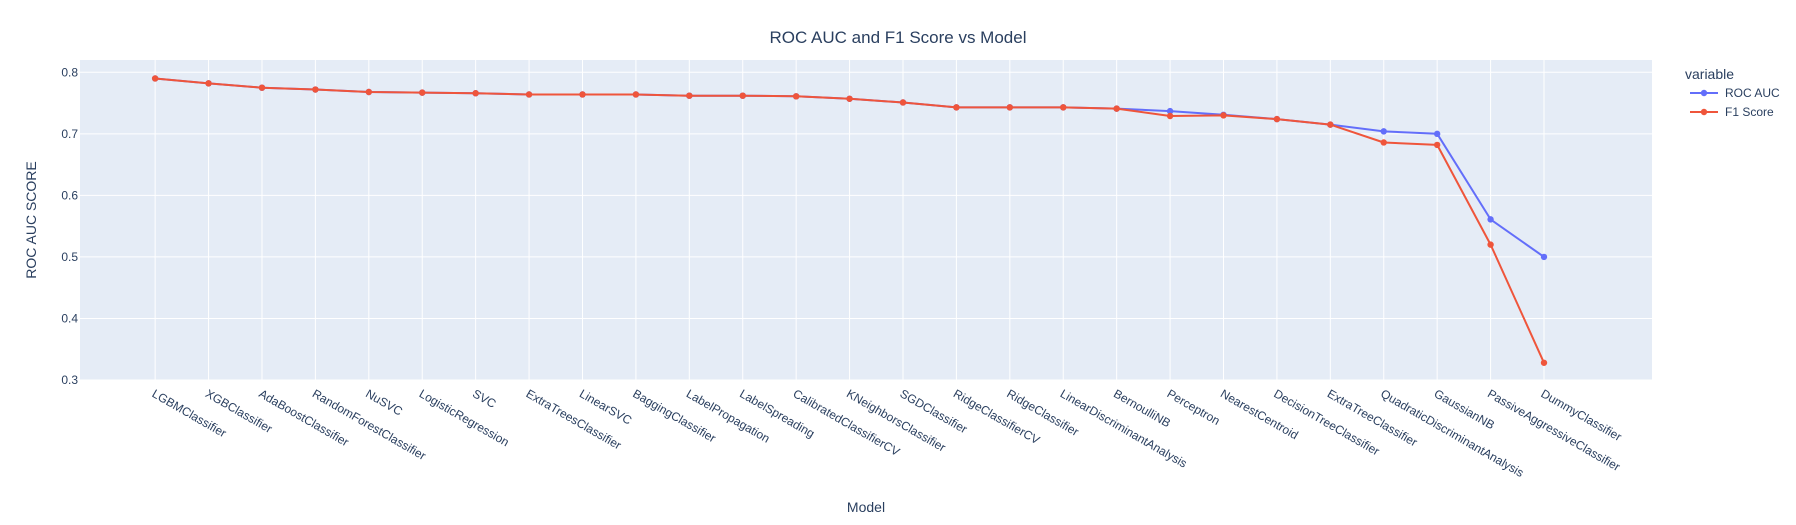  I want to click on x-tick-label: AdaBoostClassifier, so click(303, 417).